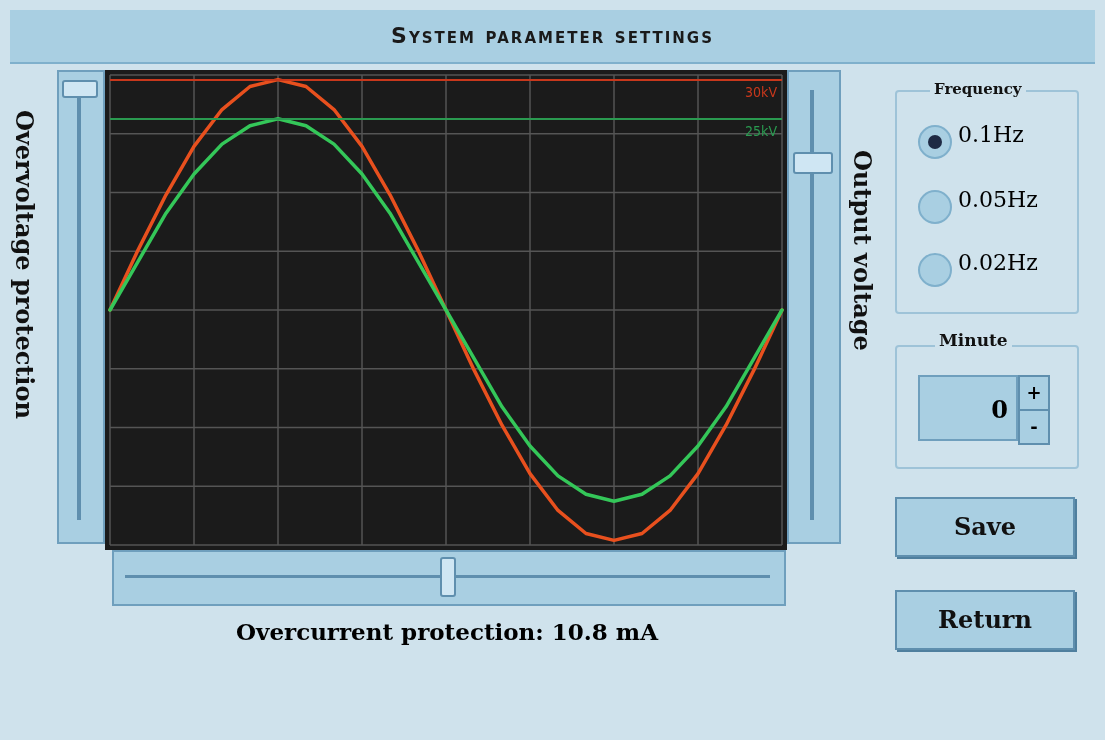 Image resolution: width=1105 pixels, height=740 pixels. Describe the element at coordinates (973, 340) in the screenshot. I see `text: Minute` at that location.